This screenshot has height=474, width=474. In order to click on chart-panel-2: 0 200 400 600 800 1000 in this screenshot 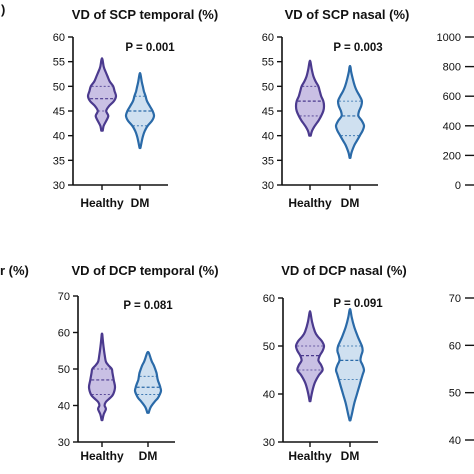, I will do `click(455, 112)`.